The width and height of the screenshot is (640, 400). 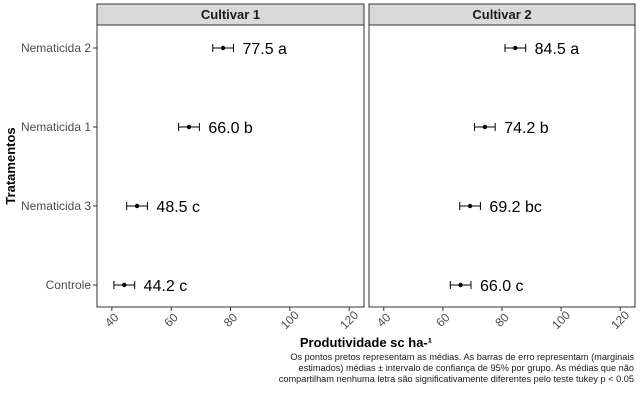 What do you see at coordinates (557, 49) in the screenshot?
I see `data-label: 84.5 a` at bounding box center [557, 49].